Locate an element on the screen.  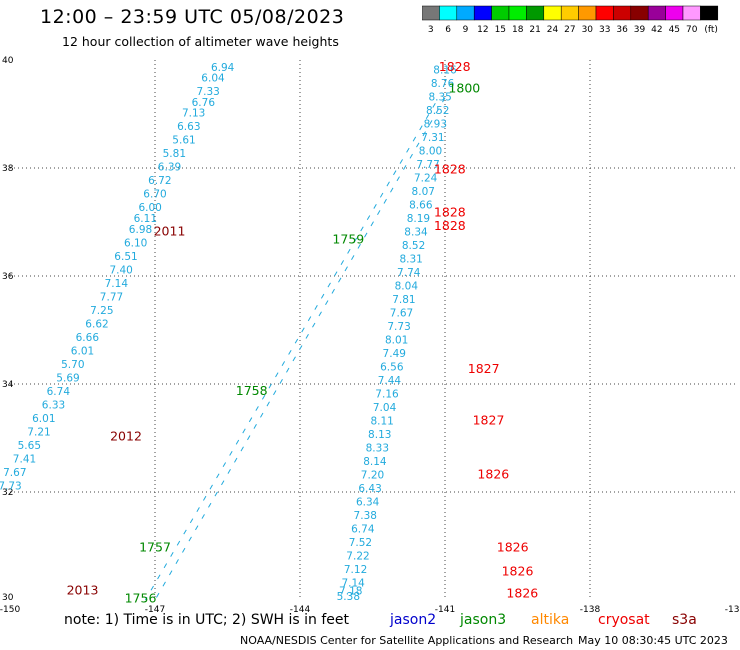
swh-value-track1: 6.76 is located at coordinates (204, 103).